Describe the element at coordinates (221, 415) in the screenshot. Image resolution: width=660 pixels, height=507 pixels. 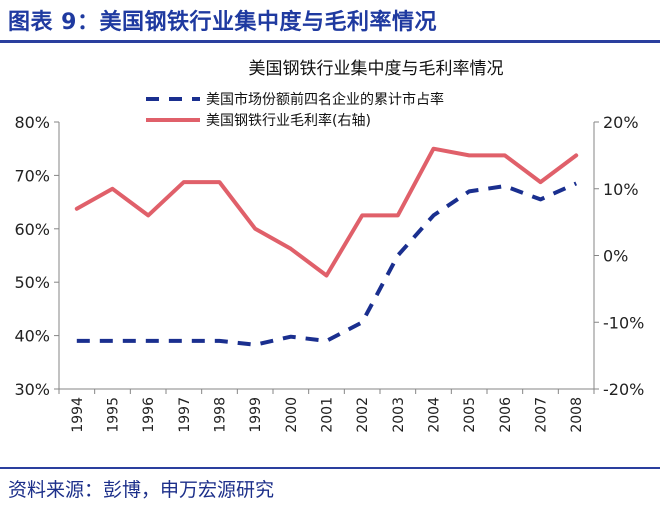
I see `x-tick-label: 1998` at that location.